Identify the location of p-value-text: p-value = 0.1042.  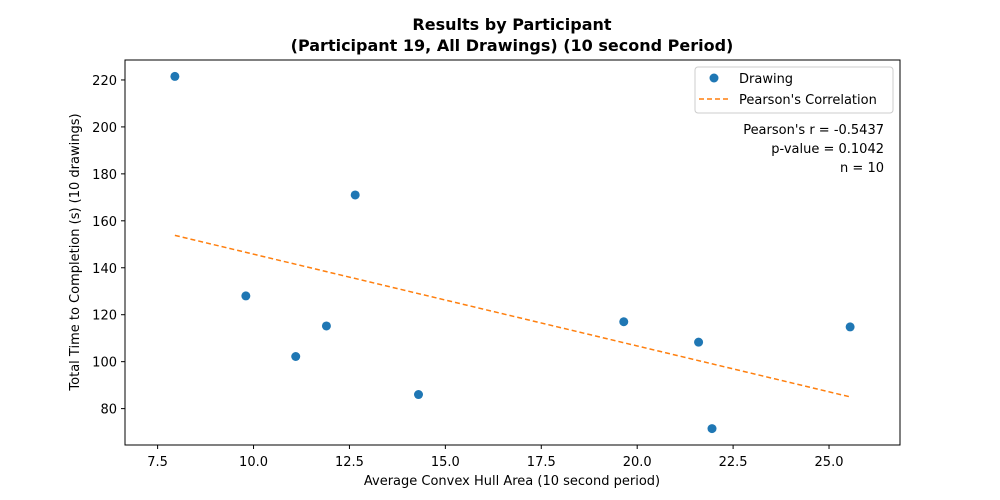
(827, 149).